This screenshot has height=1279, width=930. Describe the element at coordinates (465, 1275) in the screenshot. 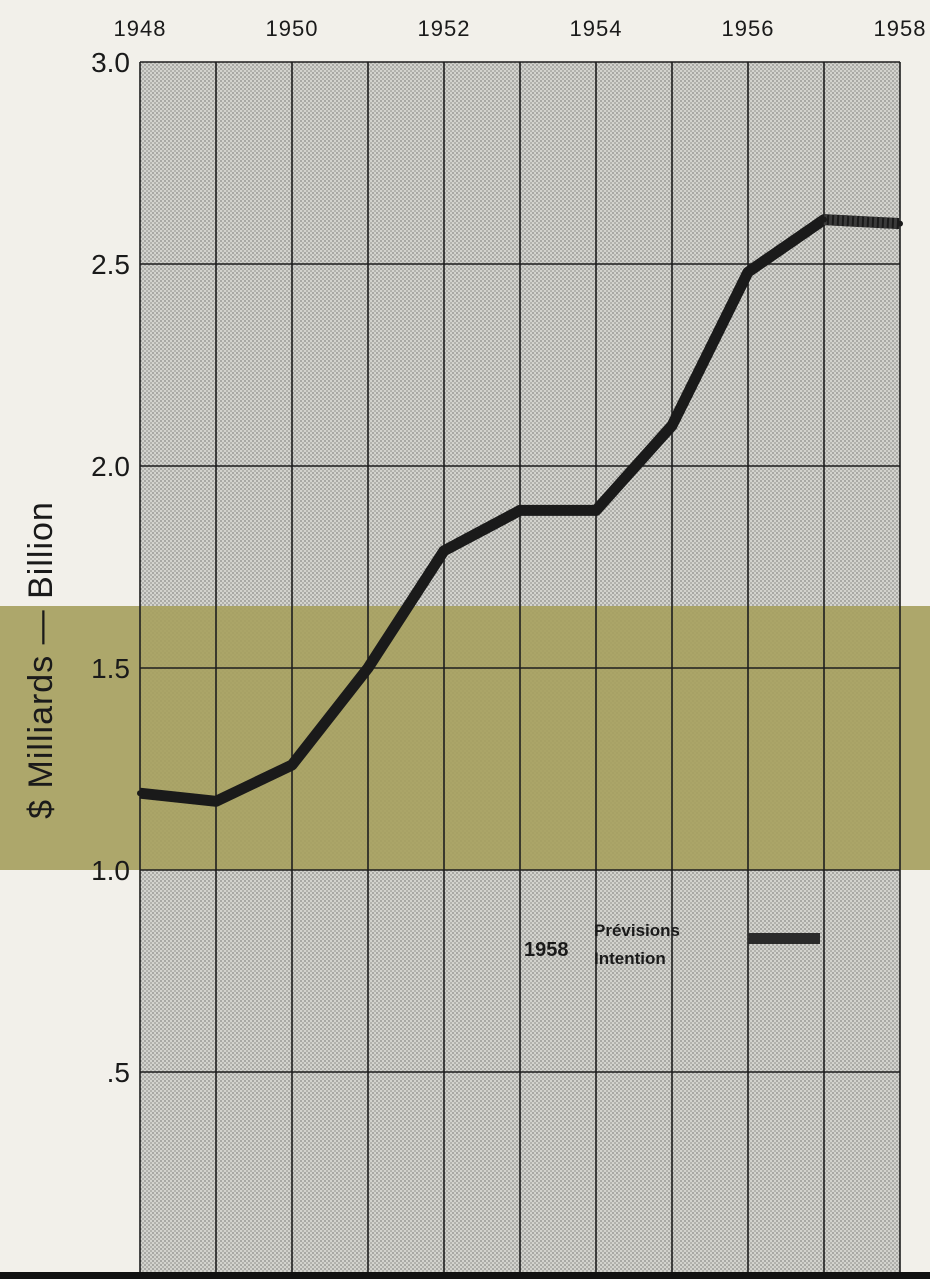

I see `bottom-edge` at that location.